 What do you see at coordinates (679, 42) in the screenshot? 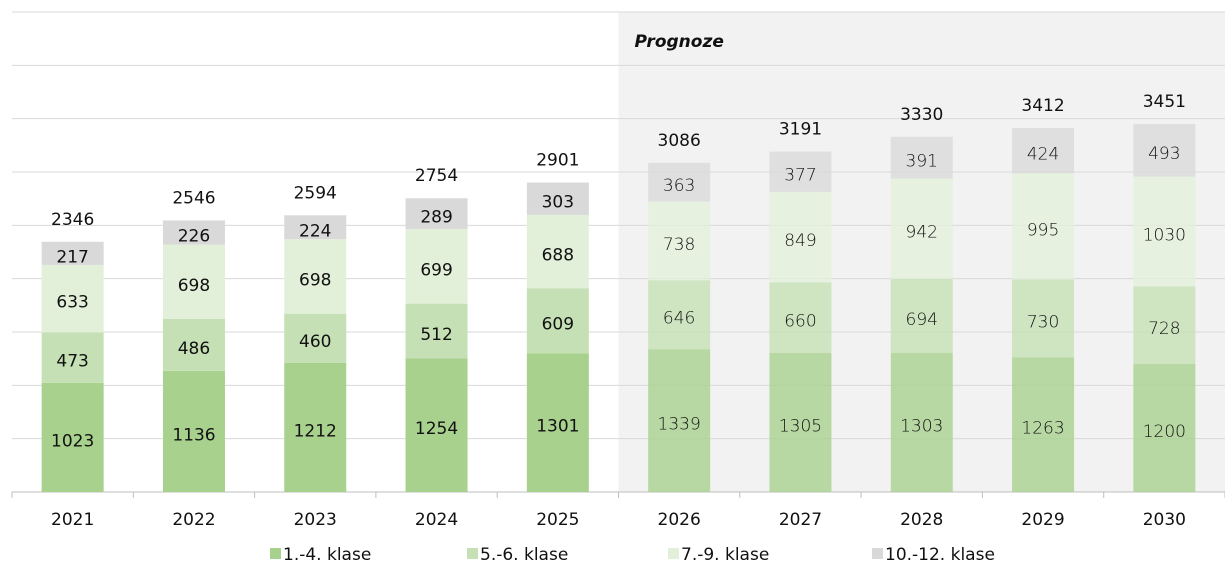
I see `forecast-label: Prognoze` at bounding box center [679, 42].